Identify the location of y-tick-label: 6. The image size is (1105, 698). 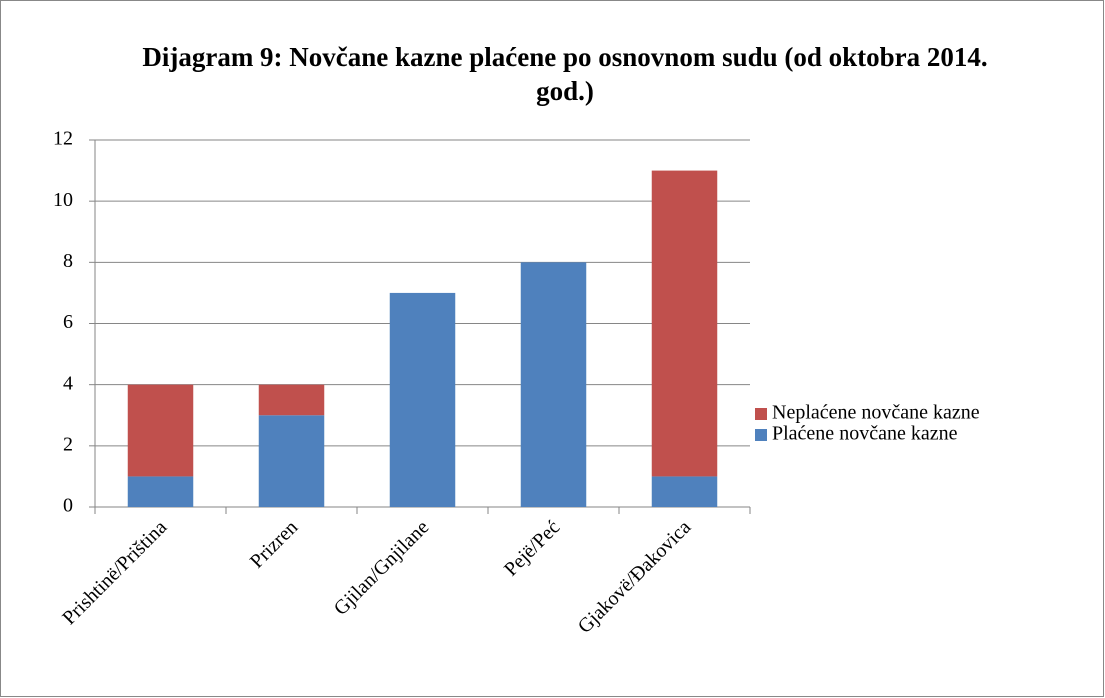
(68, 322).